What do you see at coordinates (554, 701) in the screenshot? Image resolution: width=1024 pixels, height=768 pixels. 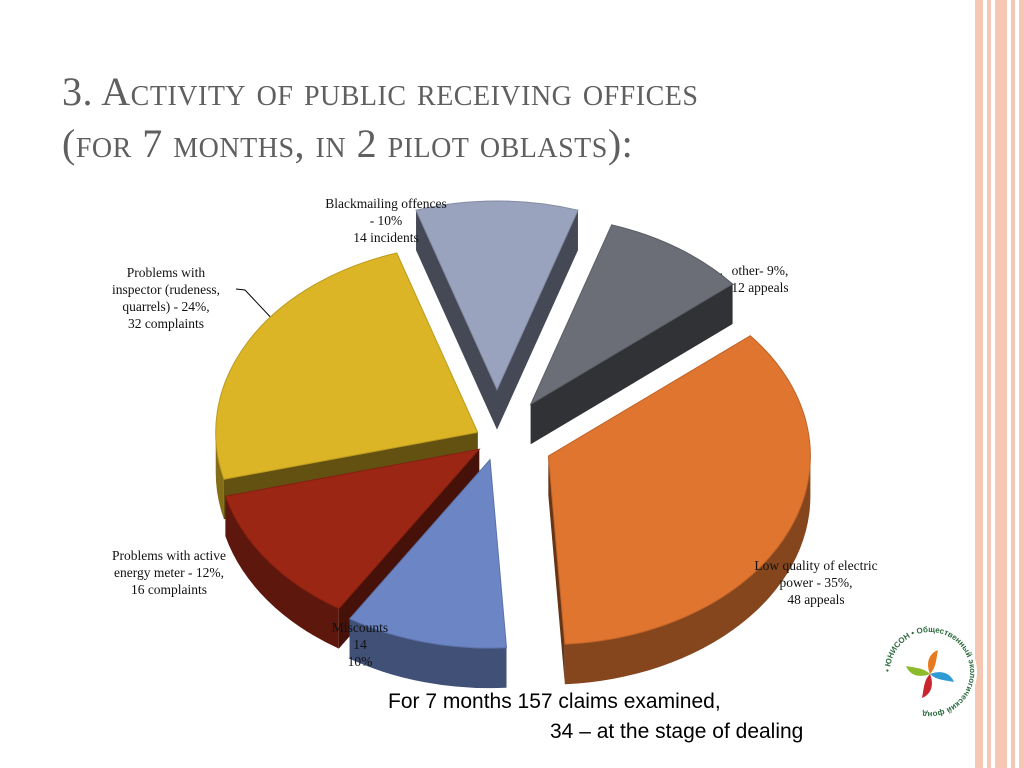 I see `summary-line-1: For 7 months 157 claims examined,` at bounding box center [554, 701].